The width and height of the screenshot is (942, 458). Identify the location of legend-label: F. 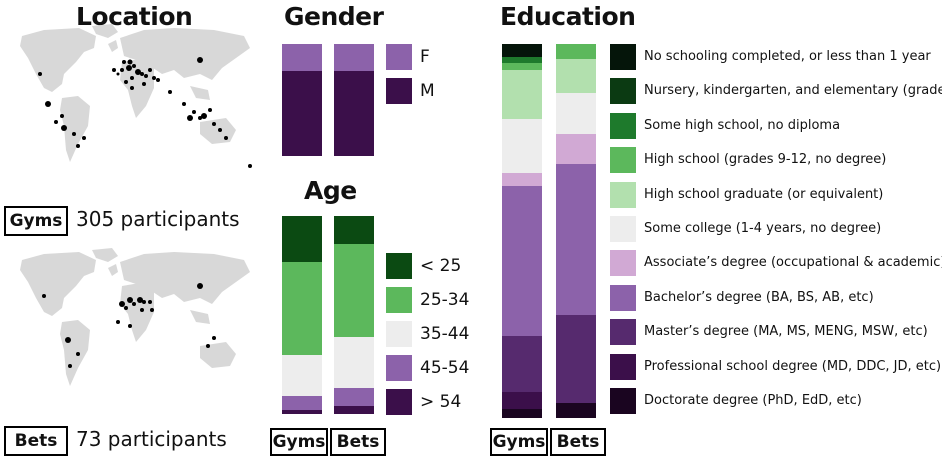
(425, 57).